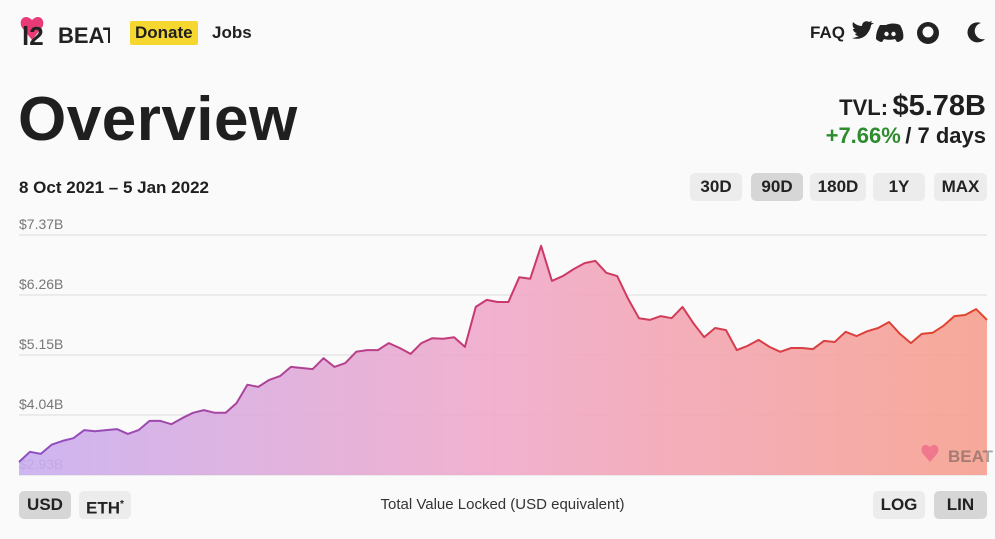 The width and height of the screenshot is (995, 539). I want to click on watermark-text: BEAT, so click(971, 456).